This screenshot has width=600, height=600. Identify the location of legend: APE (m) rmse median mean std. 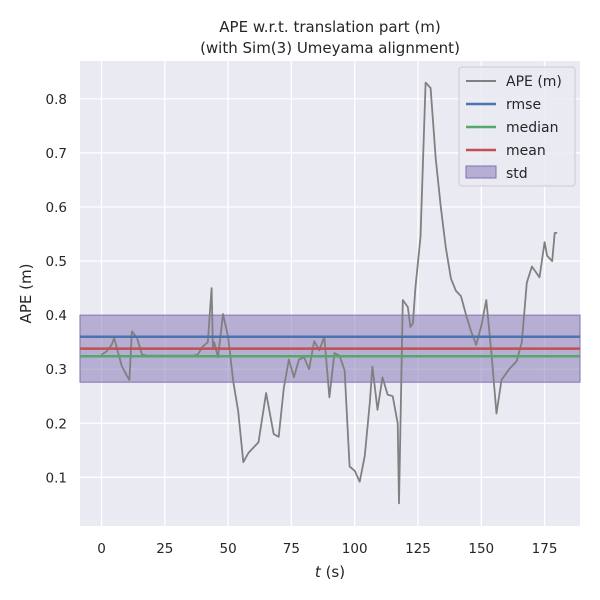
(517, 126).